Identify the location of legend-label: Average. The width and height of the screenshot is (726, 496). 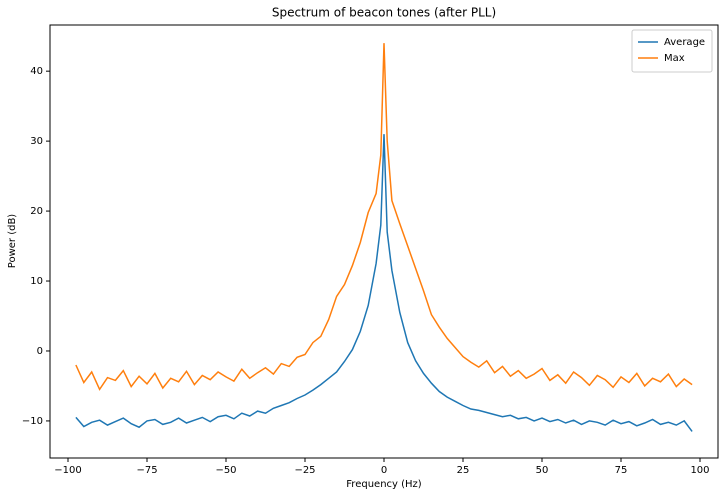
(684, 42).